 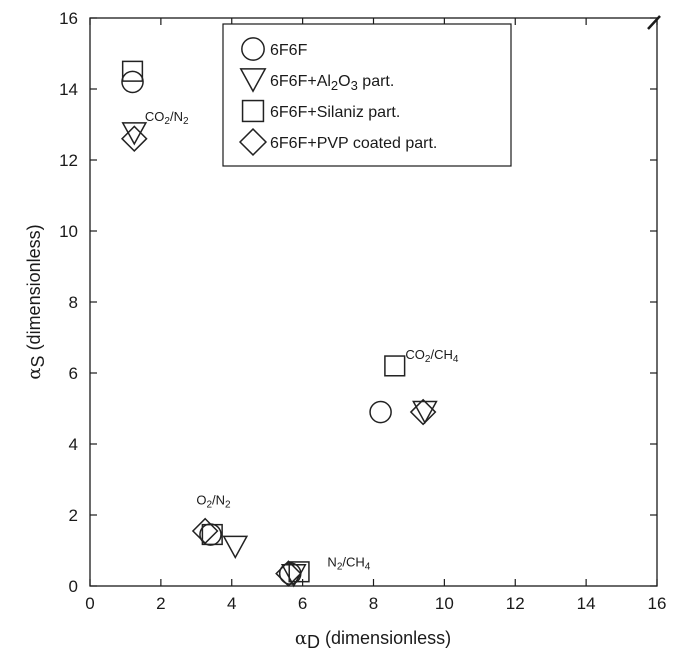 What do you see at coordinates (68, 160) in the screenshot?
I see `y-tick-label: 12` at bounding box center [68, 160].